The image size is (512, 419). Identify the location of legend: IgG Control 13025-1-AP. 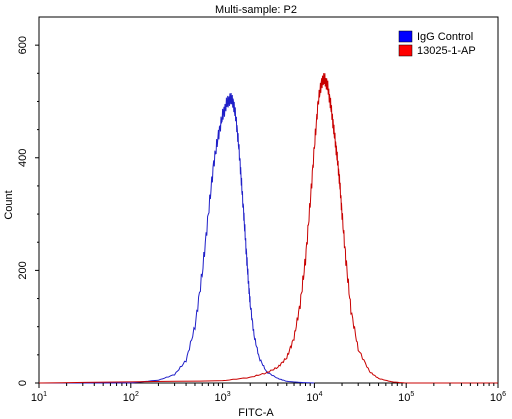
(437, 43).